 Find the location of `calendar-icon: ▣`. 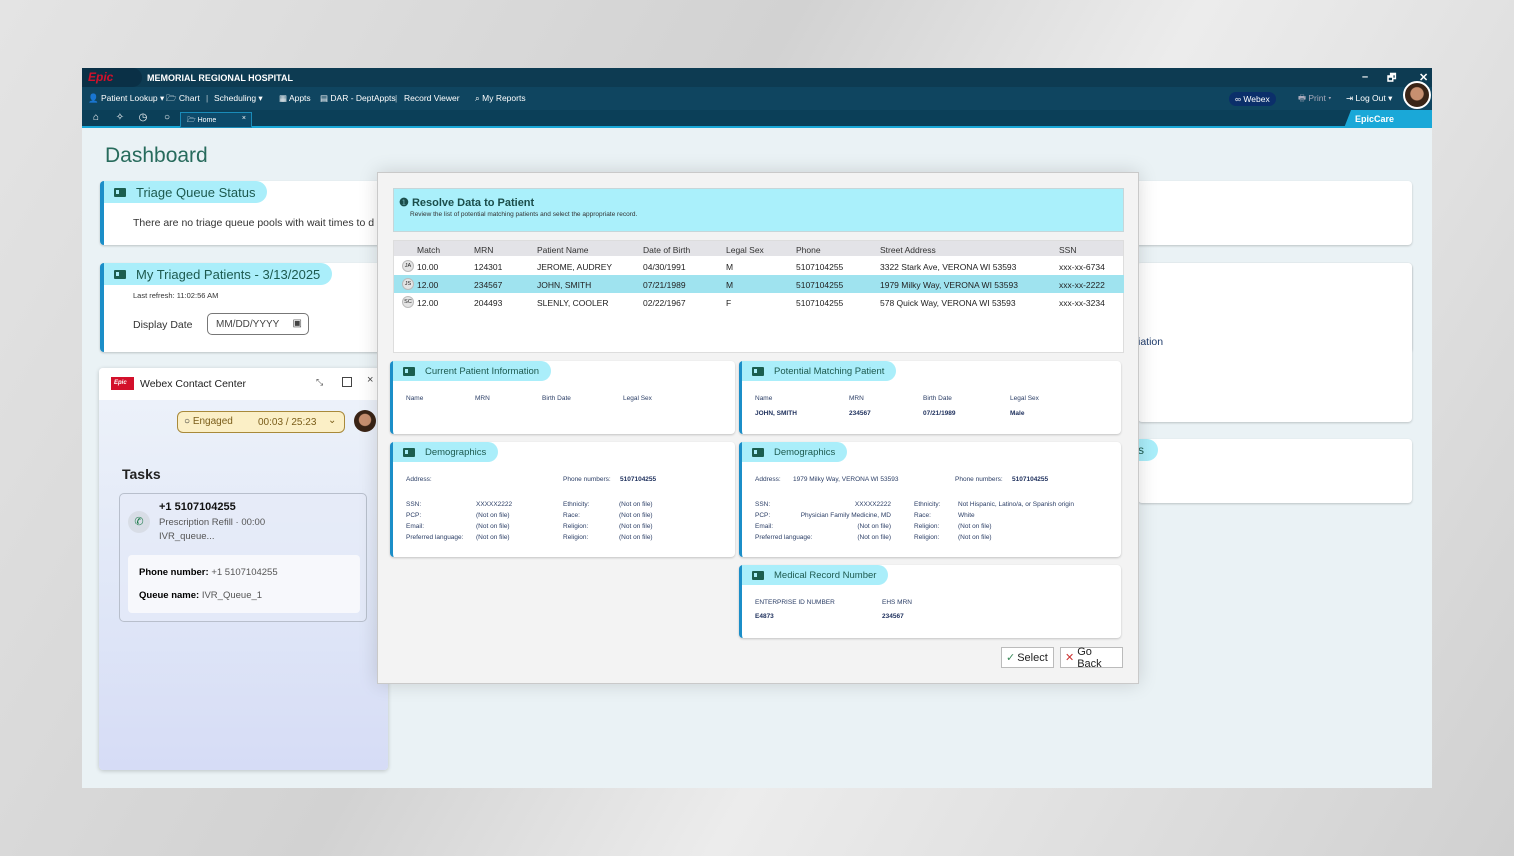

calendar-icon: ▣ is located at coordinates (297, 323).